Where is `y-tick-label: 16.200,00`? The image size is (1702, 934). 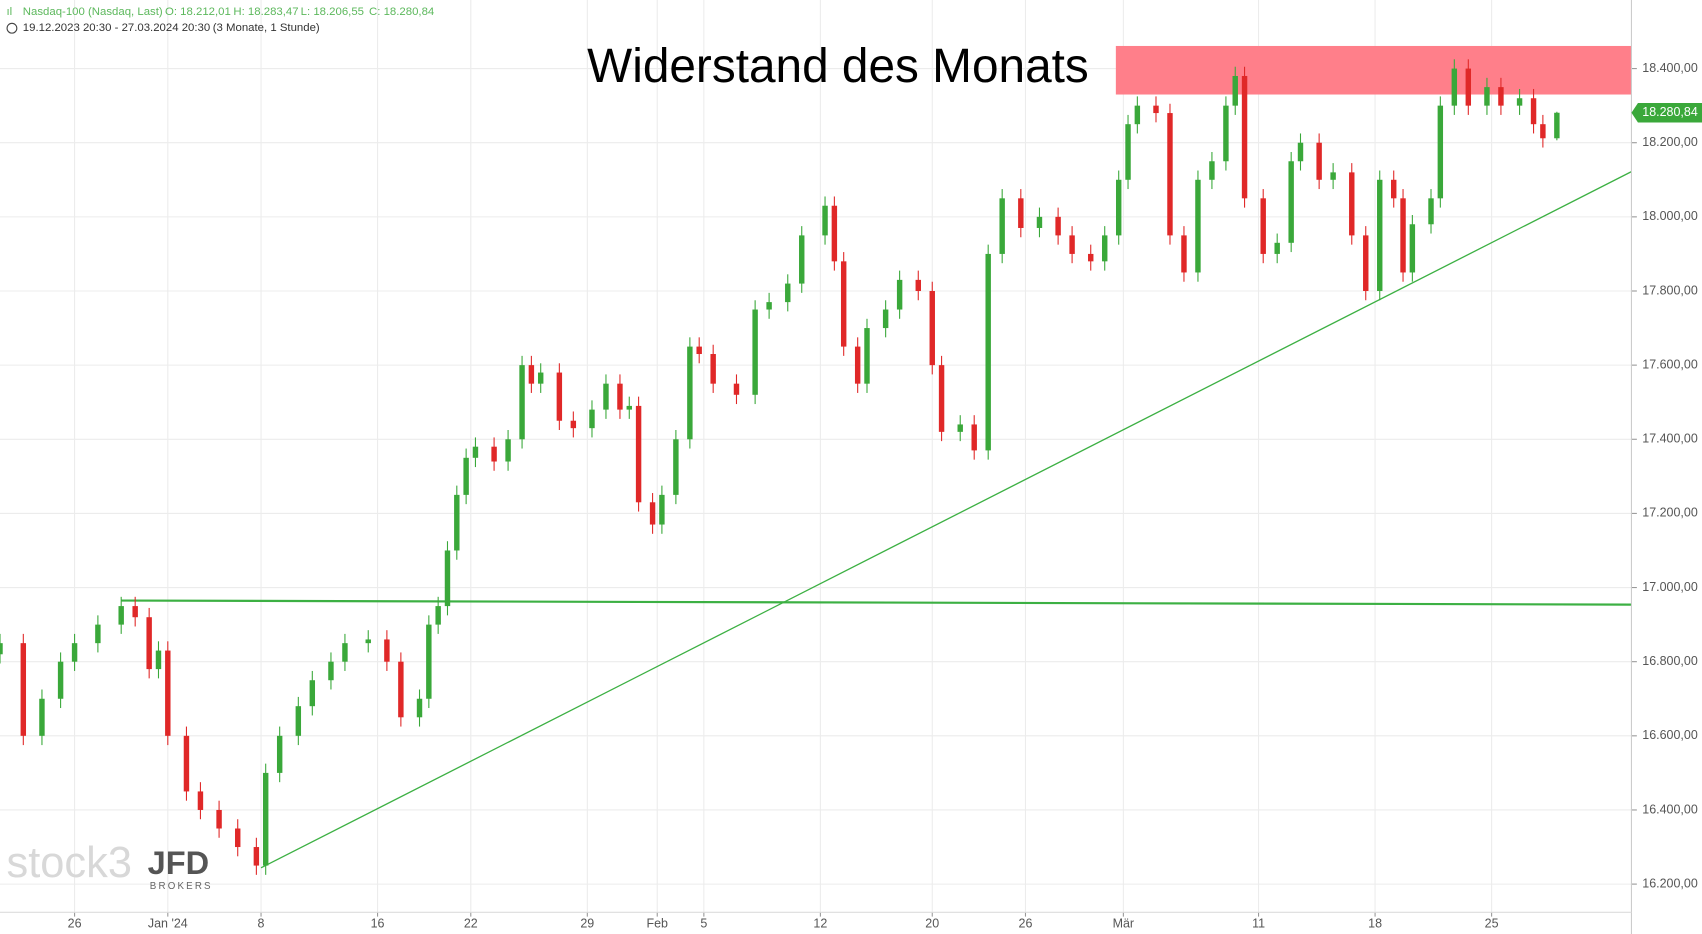 y-tick-label: 16.200,00 is located at coordinates (1670, 883).